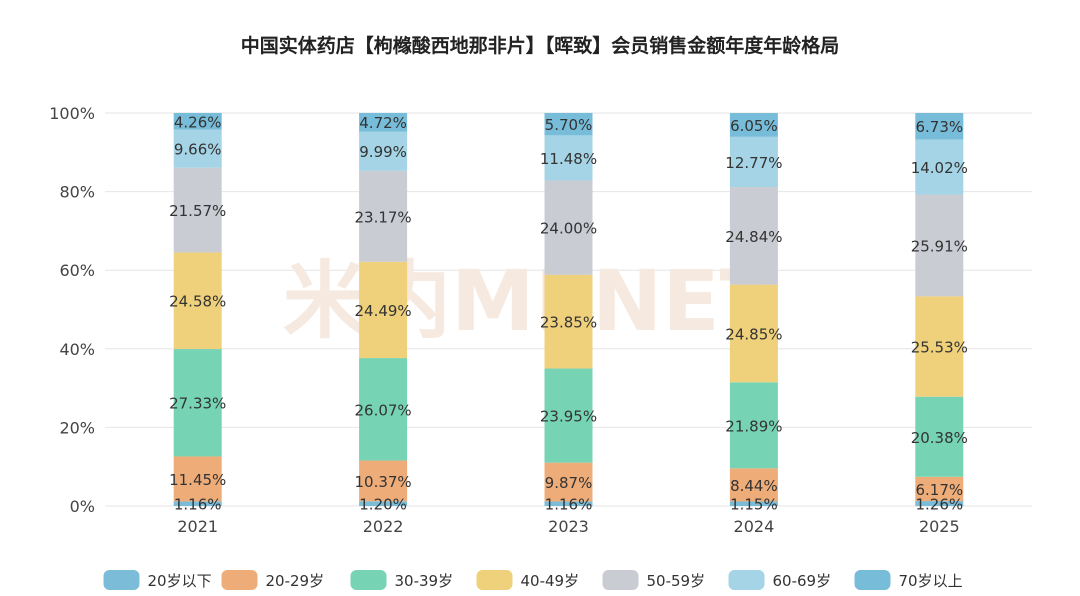 The image size is (1080, 596). What do you see at coordinates (77, 427) in the screenshot?
I see `y-tick-label: 20%` at bounding box center [77, 427].